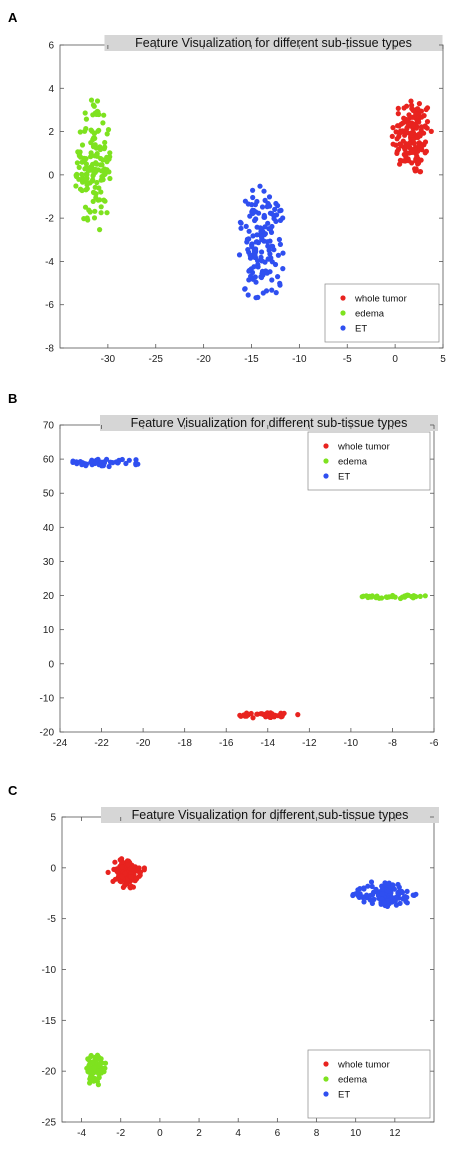  I want to click on x-tick-label: 12, so click(395, 1133).